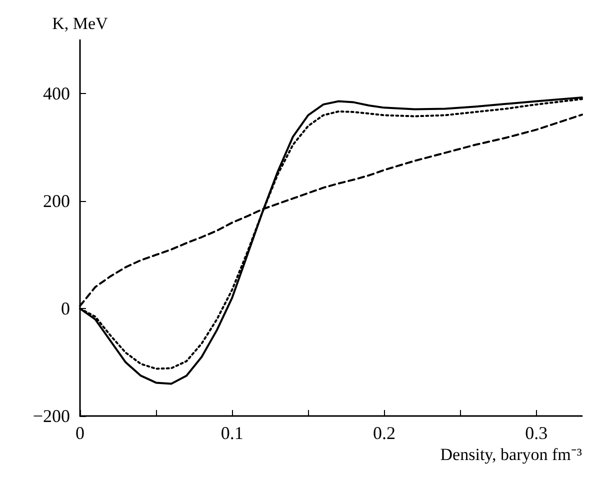 The height and width of the screenshot is (478, 607). Describe the element at coordinates (80, 433) in the screenshot. I see `x-tick-label: 0` at that location.